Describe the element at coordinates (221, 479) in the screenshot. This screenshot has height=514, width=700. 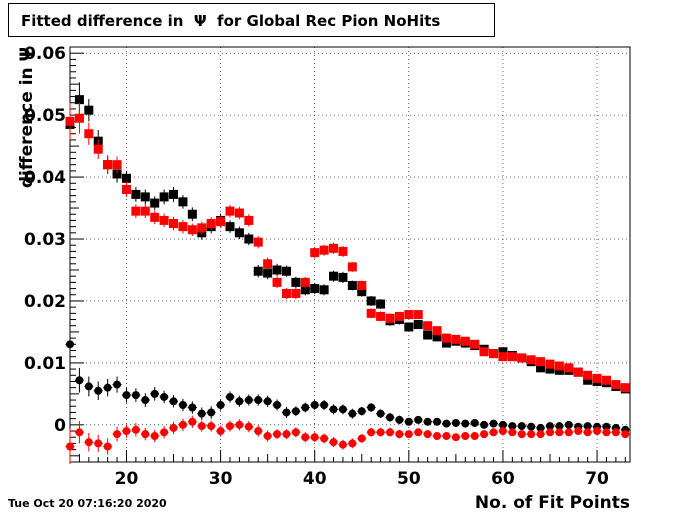
I see `x-tick-label: 30` at that location.